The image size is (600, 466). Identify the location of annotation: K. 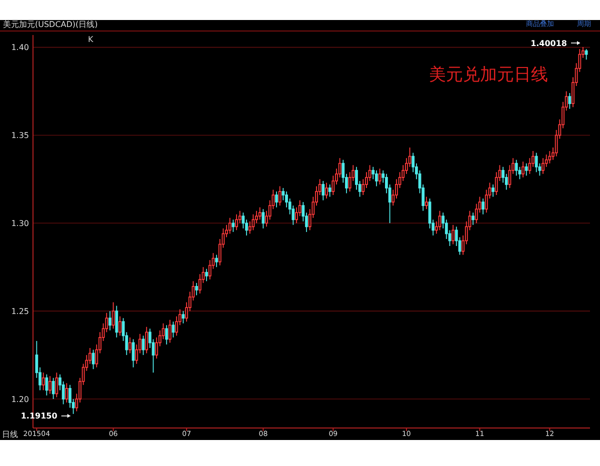
(91, 39).